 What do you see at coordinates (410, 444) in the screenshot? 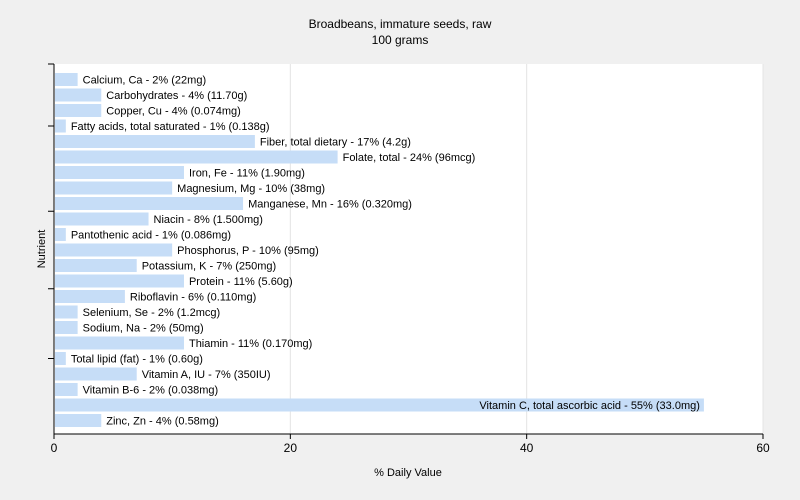
I see `x-ticks: 0 20 40 60` at bounding box center [410, 444].